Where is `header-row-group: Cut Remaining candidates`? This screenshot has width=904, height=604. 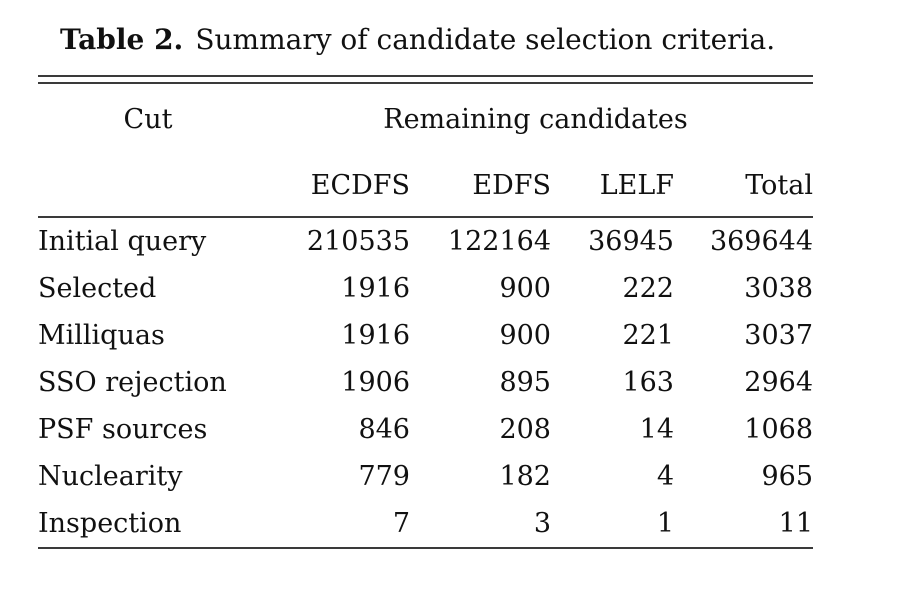 header-row-group: Cut Remaining candidates is located at coordinates (425, 119).